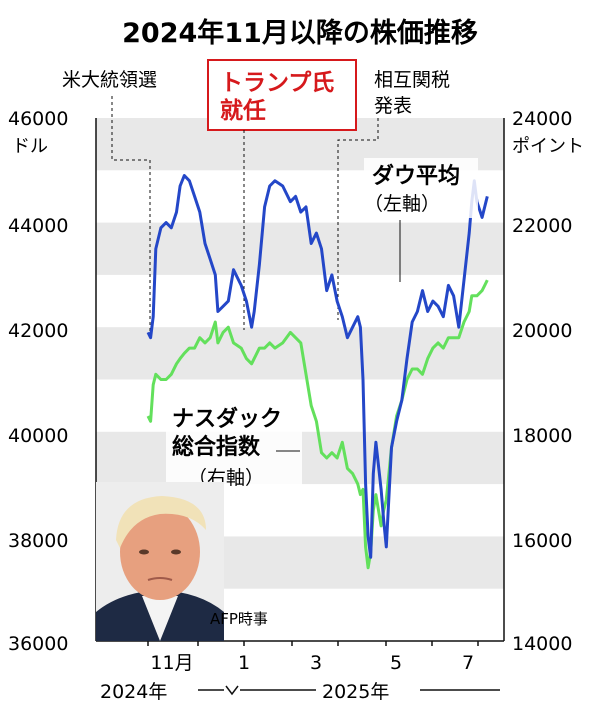  What do you see at coordinates (542, 381) in the screenshot?
I see `right-ticks: 24000 22000 20000 18000 16000 14000` at bounding box center [542, 381].